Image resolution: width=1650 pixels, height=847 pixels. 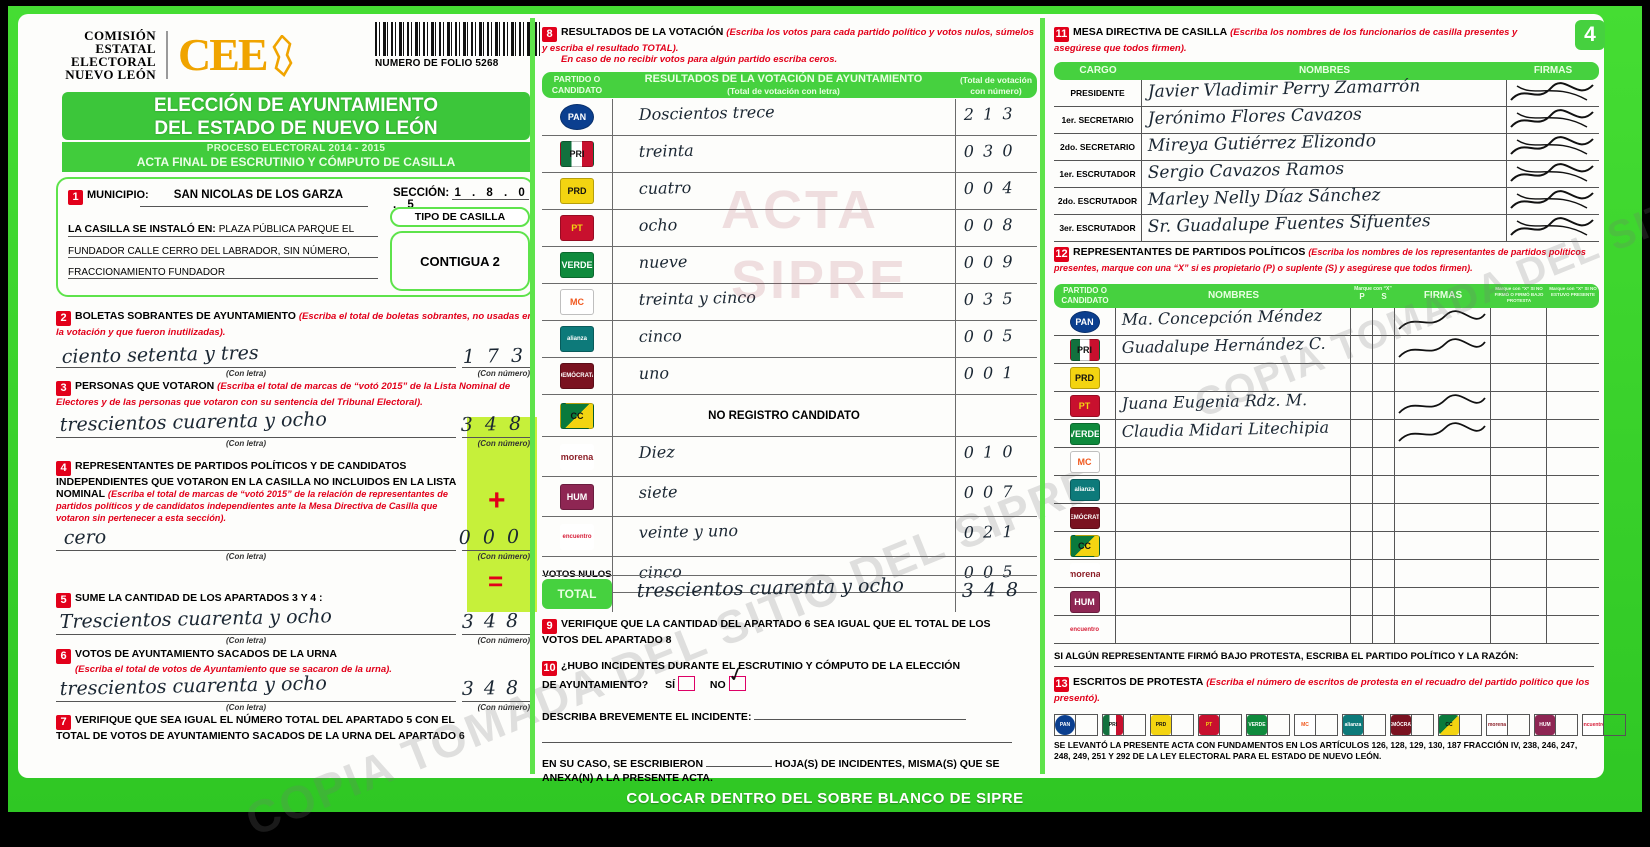 What do you see at coordinates (1518, 725) in the screenshot?
I see `protest-count-input-morena` at bounding box center [1518, 725].